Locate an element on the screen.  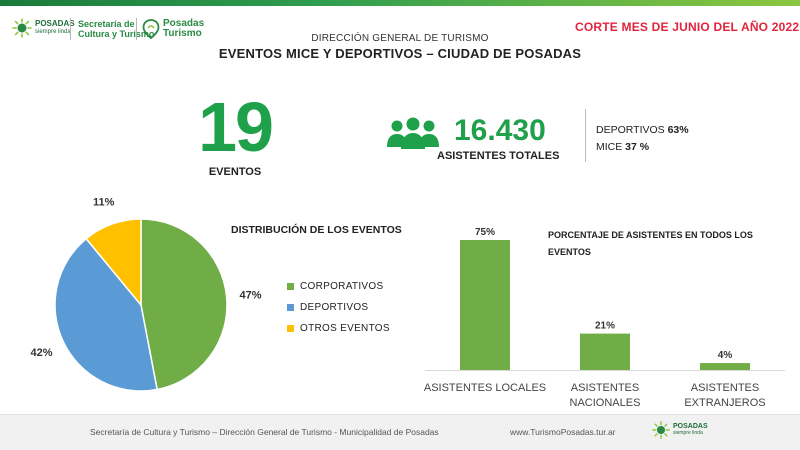
pie-data-label: 47% is located at coordinates (250, 296).